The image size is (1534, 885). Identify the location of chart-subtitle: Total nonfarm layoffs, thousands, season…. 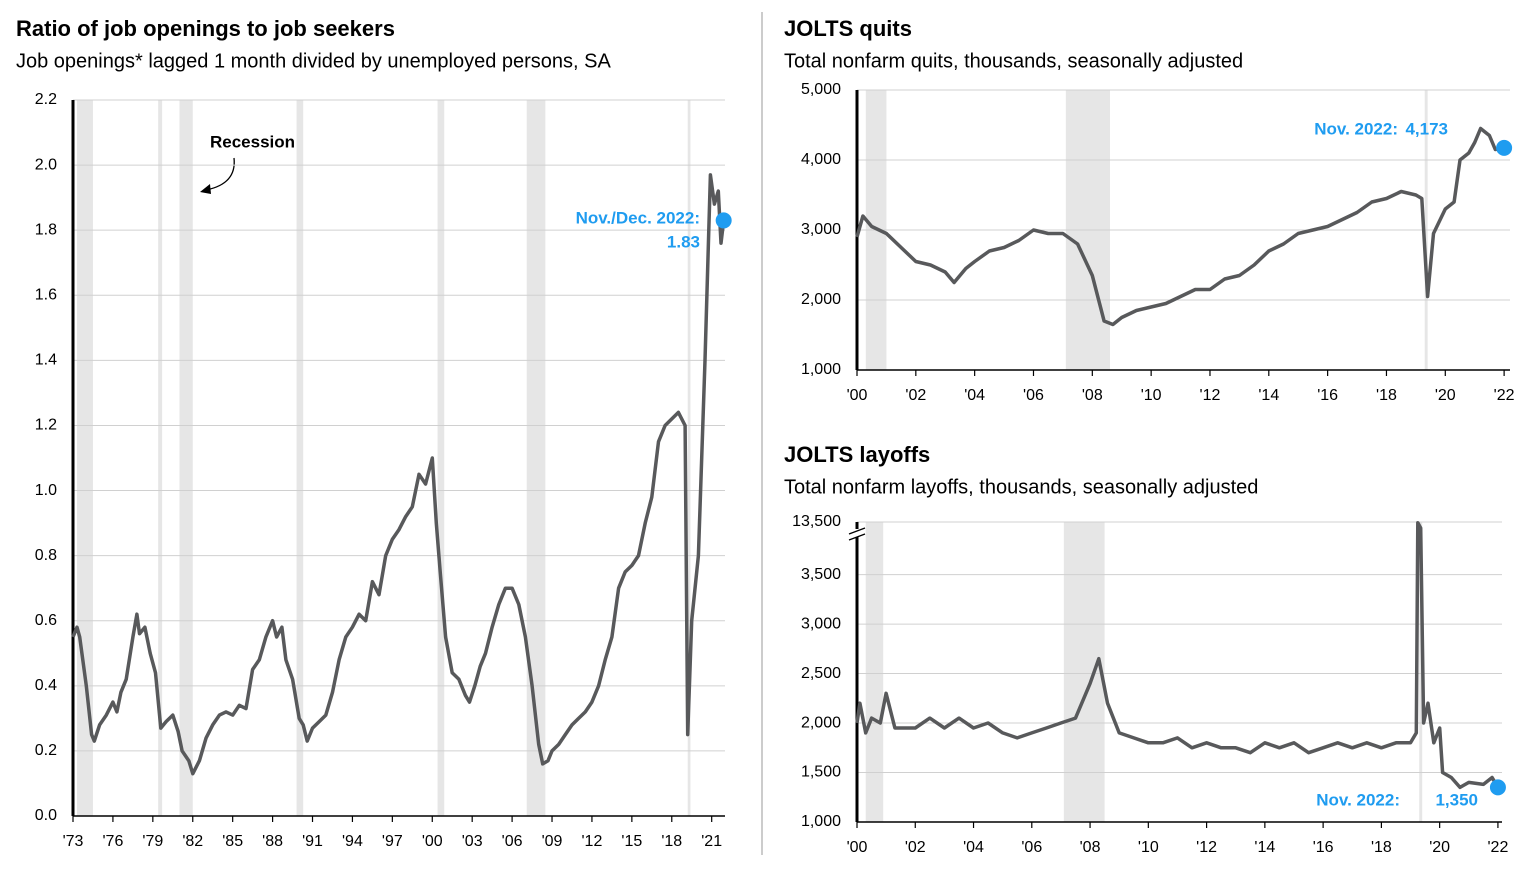
(1021, 487).